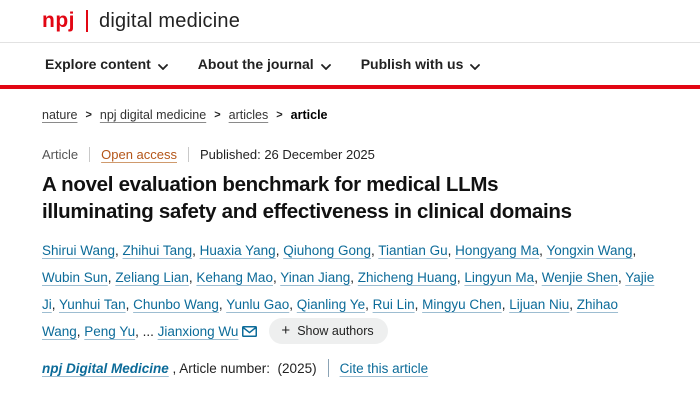 This screenshot has height=400, width=700. I want to click on show-authors-button: + Show authors, so click(328, 331).